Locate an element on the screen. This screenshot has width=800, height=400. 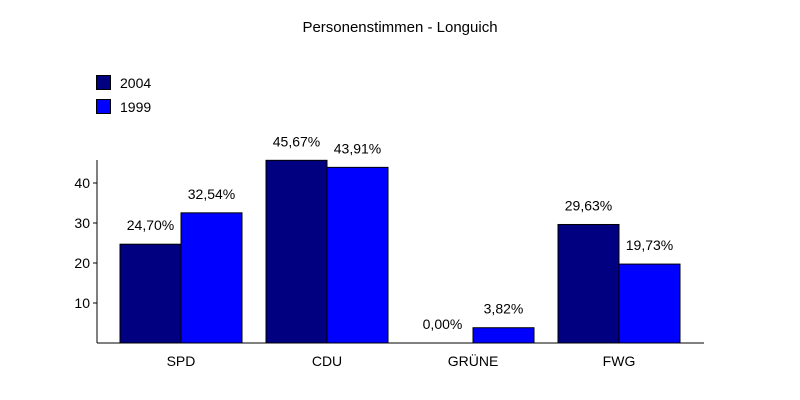
legend-item-1999: 1999 is located at coordinates (123, 106).